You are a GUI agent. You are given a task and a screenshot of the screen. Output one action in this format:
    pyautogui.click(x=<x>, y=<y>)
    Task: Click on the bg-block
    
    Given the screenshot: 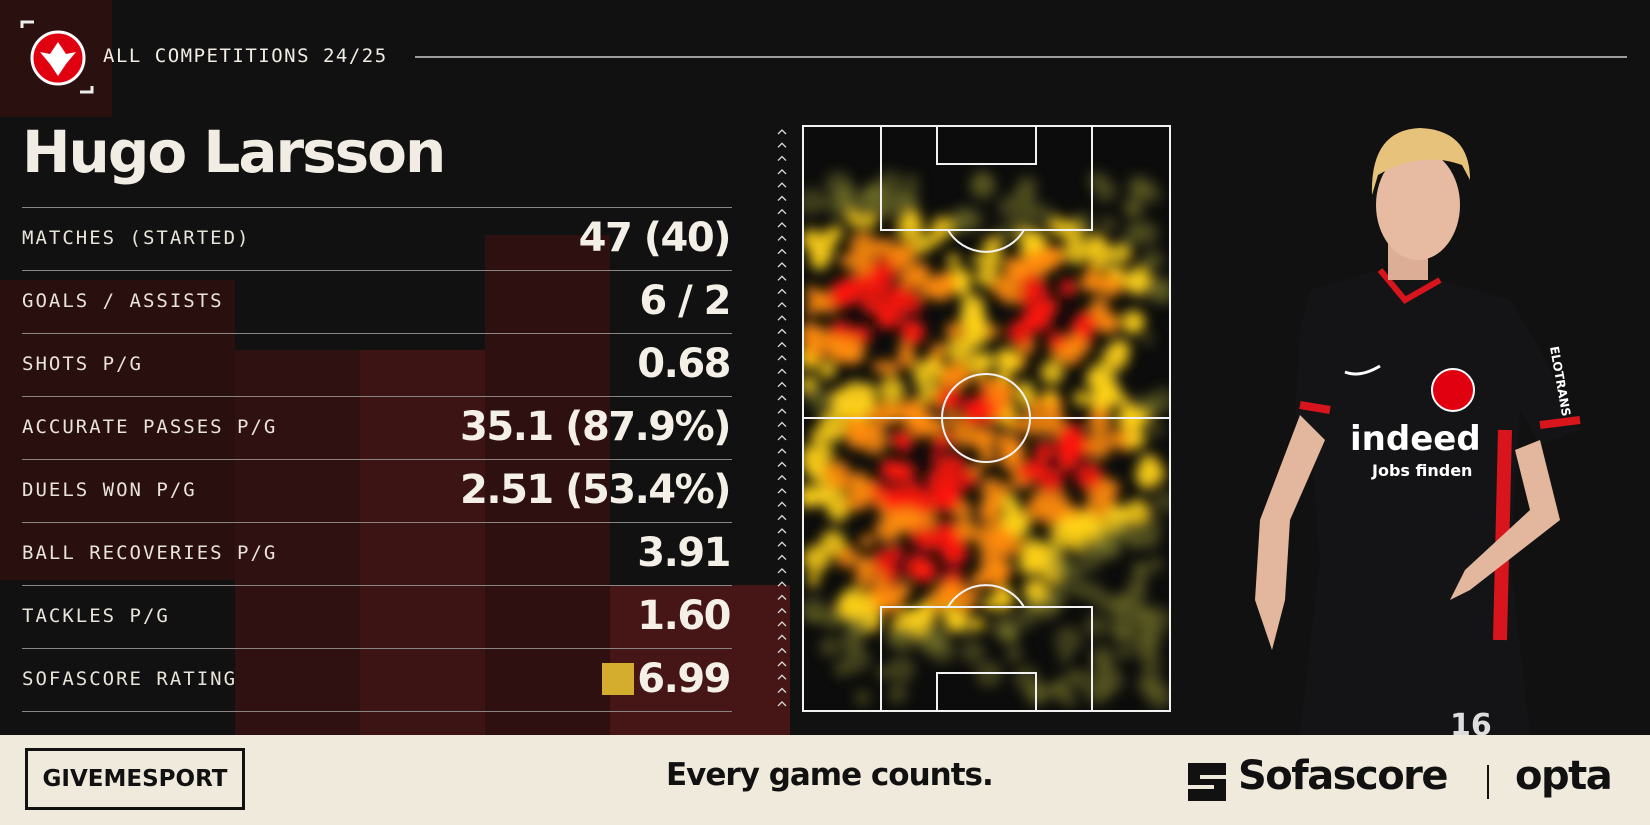 What is the action you would take?
    pyautogui.click(x=117, y=430)
    